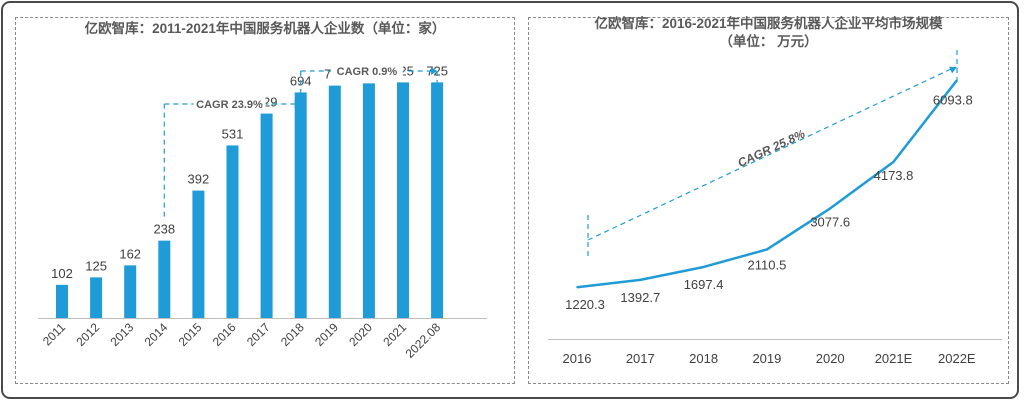 The image size is (1024, 404). Describe the element at coordinates (122, 334) in the screenshot. I see `bar-x-tick-label: 2013` at that location.